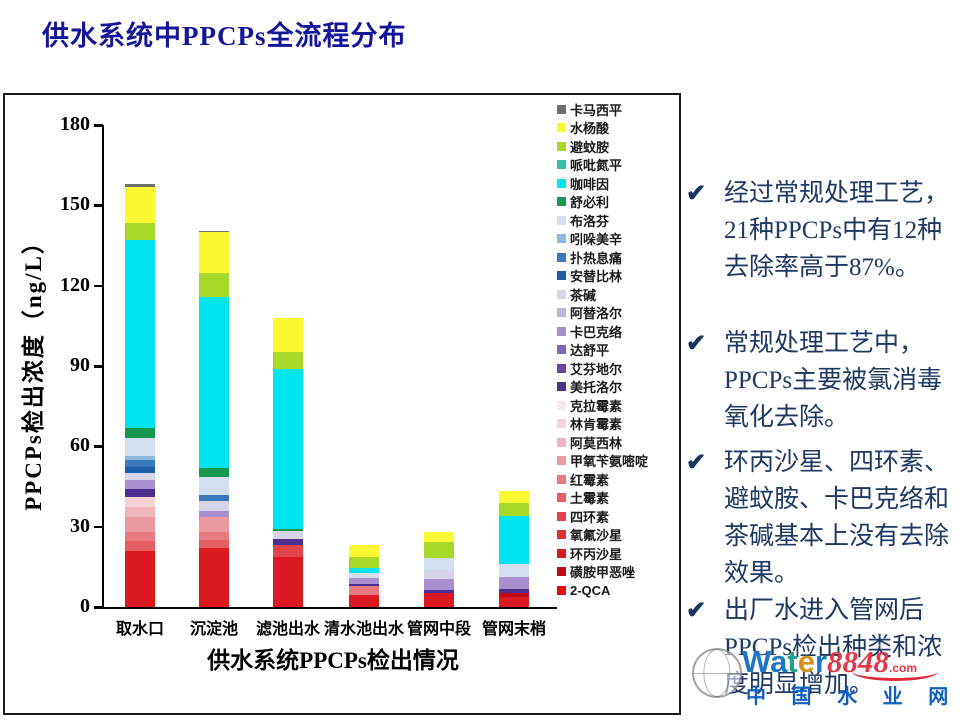 This screenshot has height=720, width=960. What do you see at coordinates (833, 647) in the screenshot?
I see `note-text: 出厂水进入管网后PPCPs检出种类和浓度明显增加。` at bounding box center [833, 647].